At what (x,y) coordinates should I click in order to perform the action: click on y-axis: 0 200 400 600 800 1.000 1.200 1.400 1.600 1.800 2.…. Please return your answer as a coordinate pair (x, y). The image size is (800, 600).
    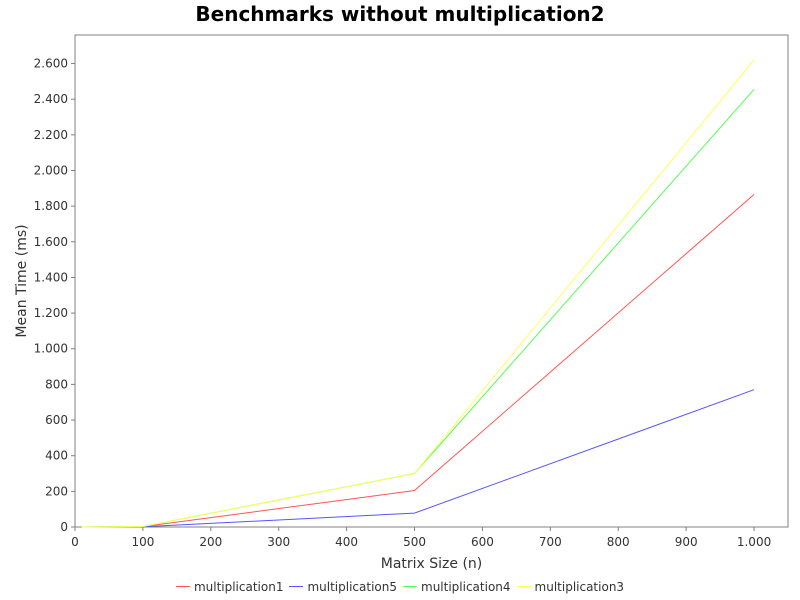
    Looking at the image, I should click on (54, 295).